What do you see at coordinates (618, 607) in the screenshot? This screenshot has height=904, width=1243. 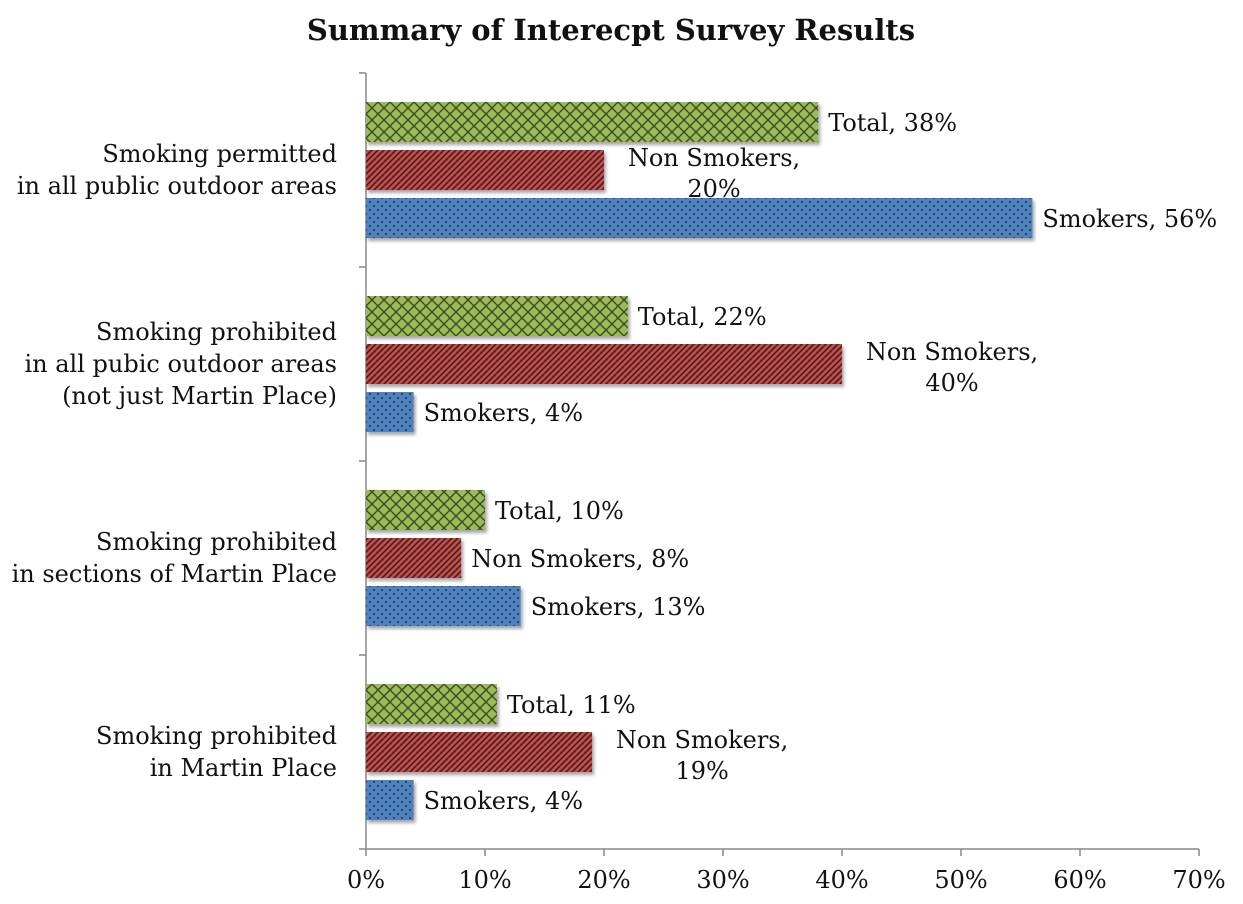 I see `data-label-smokers: Smokers, 13%` at bounding box center [618, 607].